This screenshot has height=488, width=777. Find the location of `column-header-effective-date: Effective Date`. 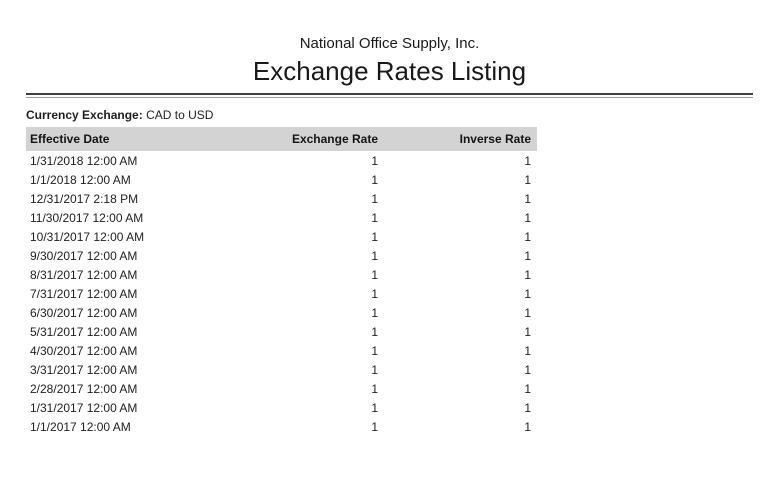

column-header-effective-date: Effective Date is located at coordinates (142, 139).